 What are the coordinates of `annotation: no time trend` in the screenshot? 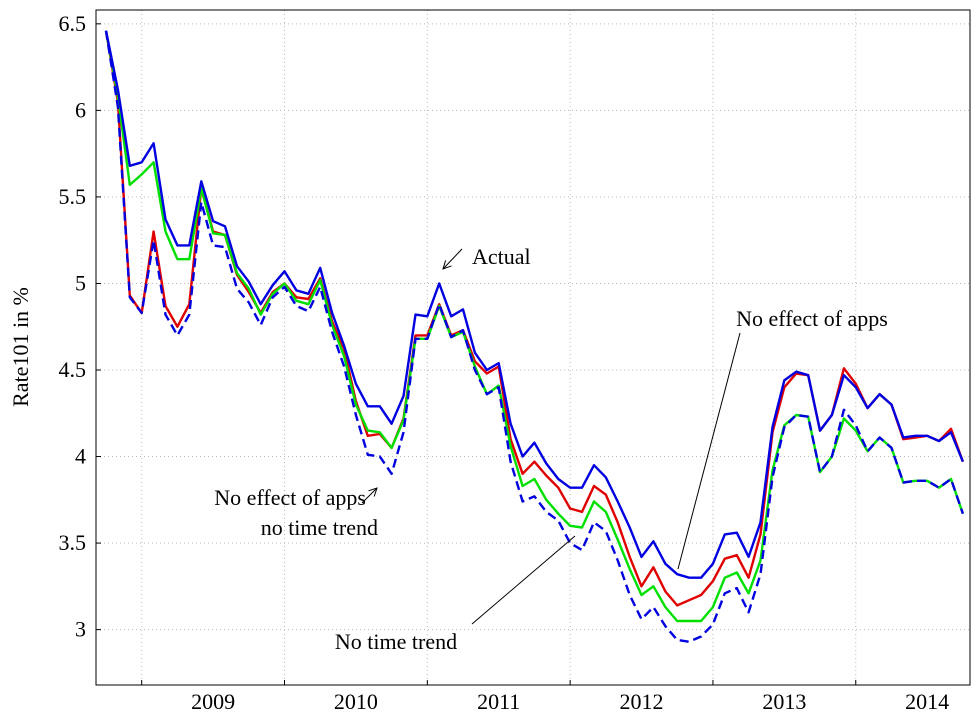 It's located at (319, 527).